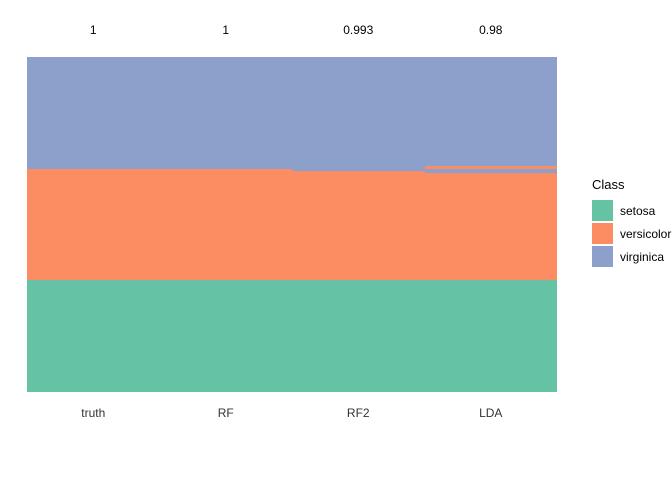 This screenshot has height=480, width=672. I want to click on model-column-lda, so click(490, 224).